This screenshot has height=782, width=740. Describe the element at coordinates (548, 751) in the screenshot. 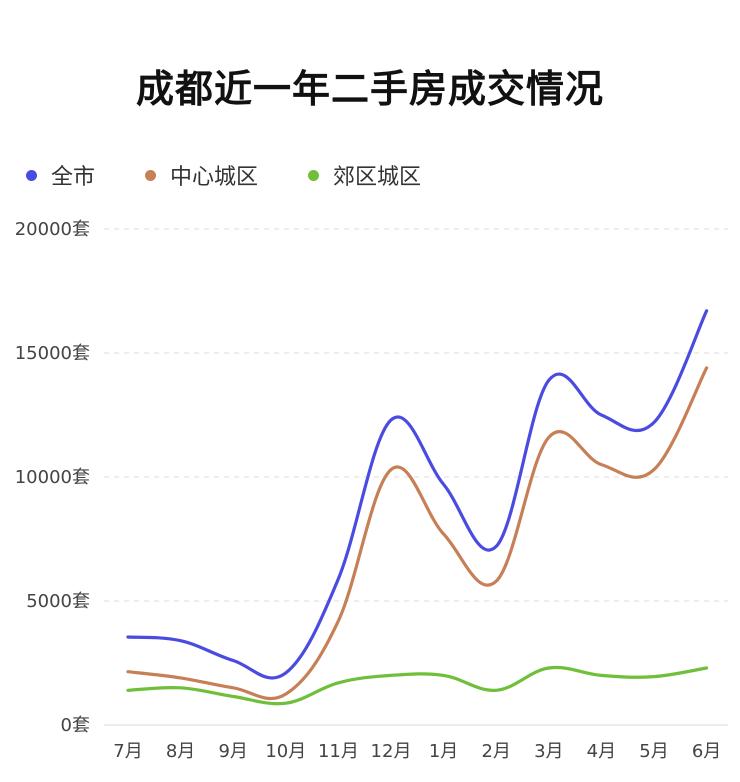

I see `x-tick-label: 3月` at that location.